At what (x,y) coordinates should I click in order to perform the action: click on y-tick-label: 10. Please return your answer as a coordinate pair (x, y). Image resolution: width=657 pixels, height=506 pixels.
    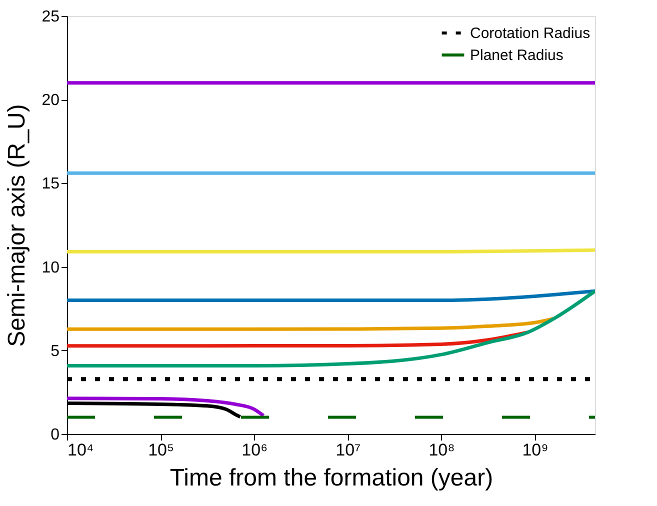
    Looking at the image, I should click on (51, 267).